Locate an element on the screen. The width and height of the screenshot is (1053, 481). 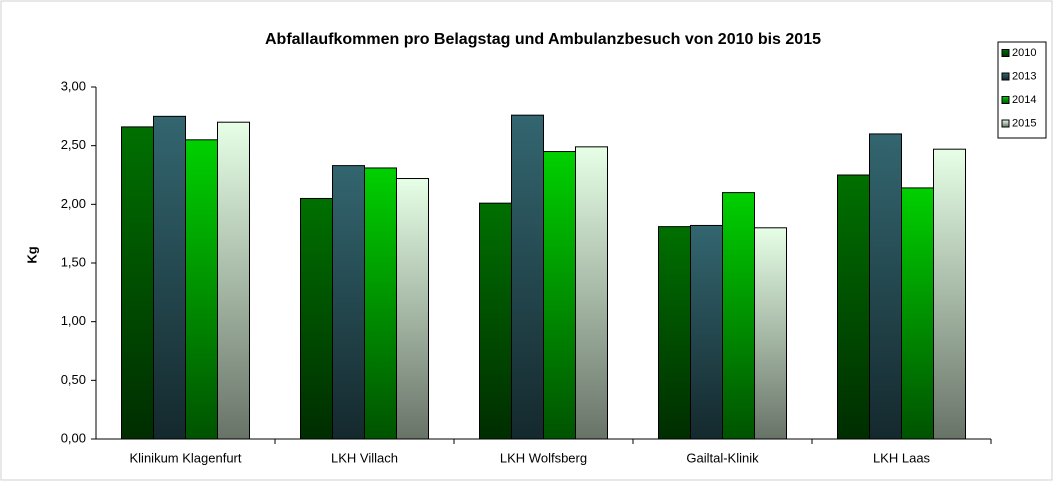
y-tick-label: 0,50 is located at coordinates (73, 379).